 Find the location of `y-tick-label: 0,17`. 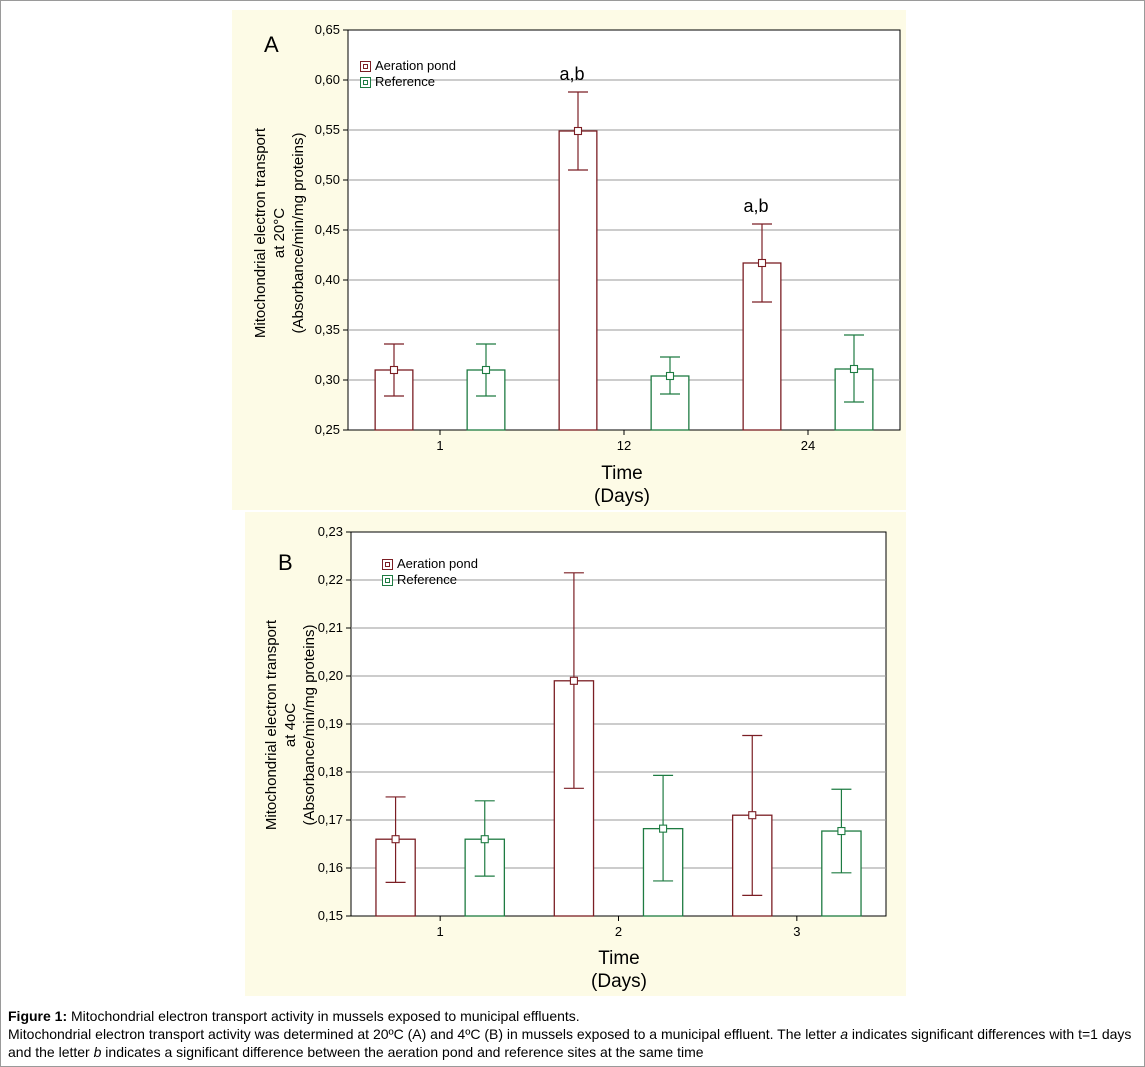

y-tick-label: 0,17 is located at coordinates (330, 819).